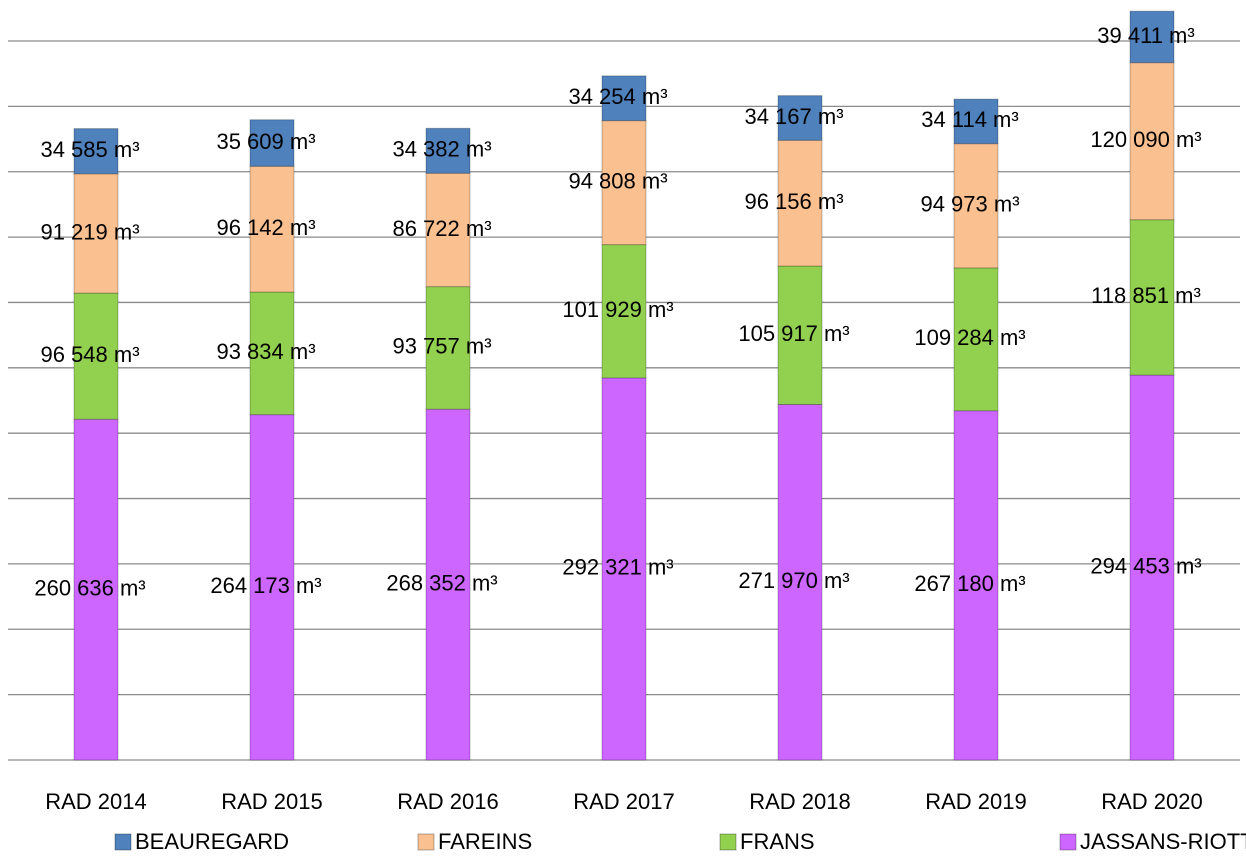 The height and width of the screenshot is (856, 1246). What do you see at coordinates (441, 582) in the screenshot?
I see `data-label: 268 352 m³` at bounding box center [441, 582].